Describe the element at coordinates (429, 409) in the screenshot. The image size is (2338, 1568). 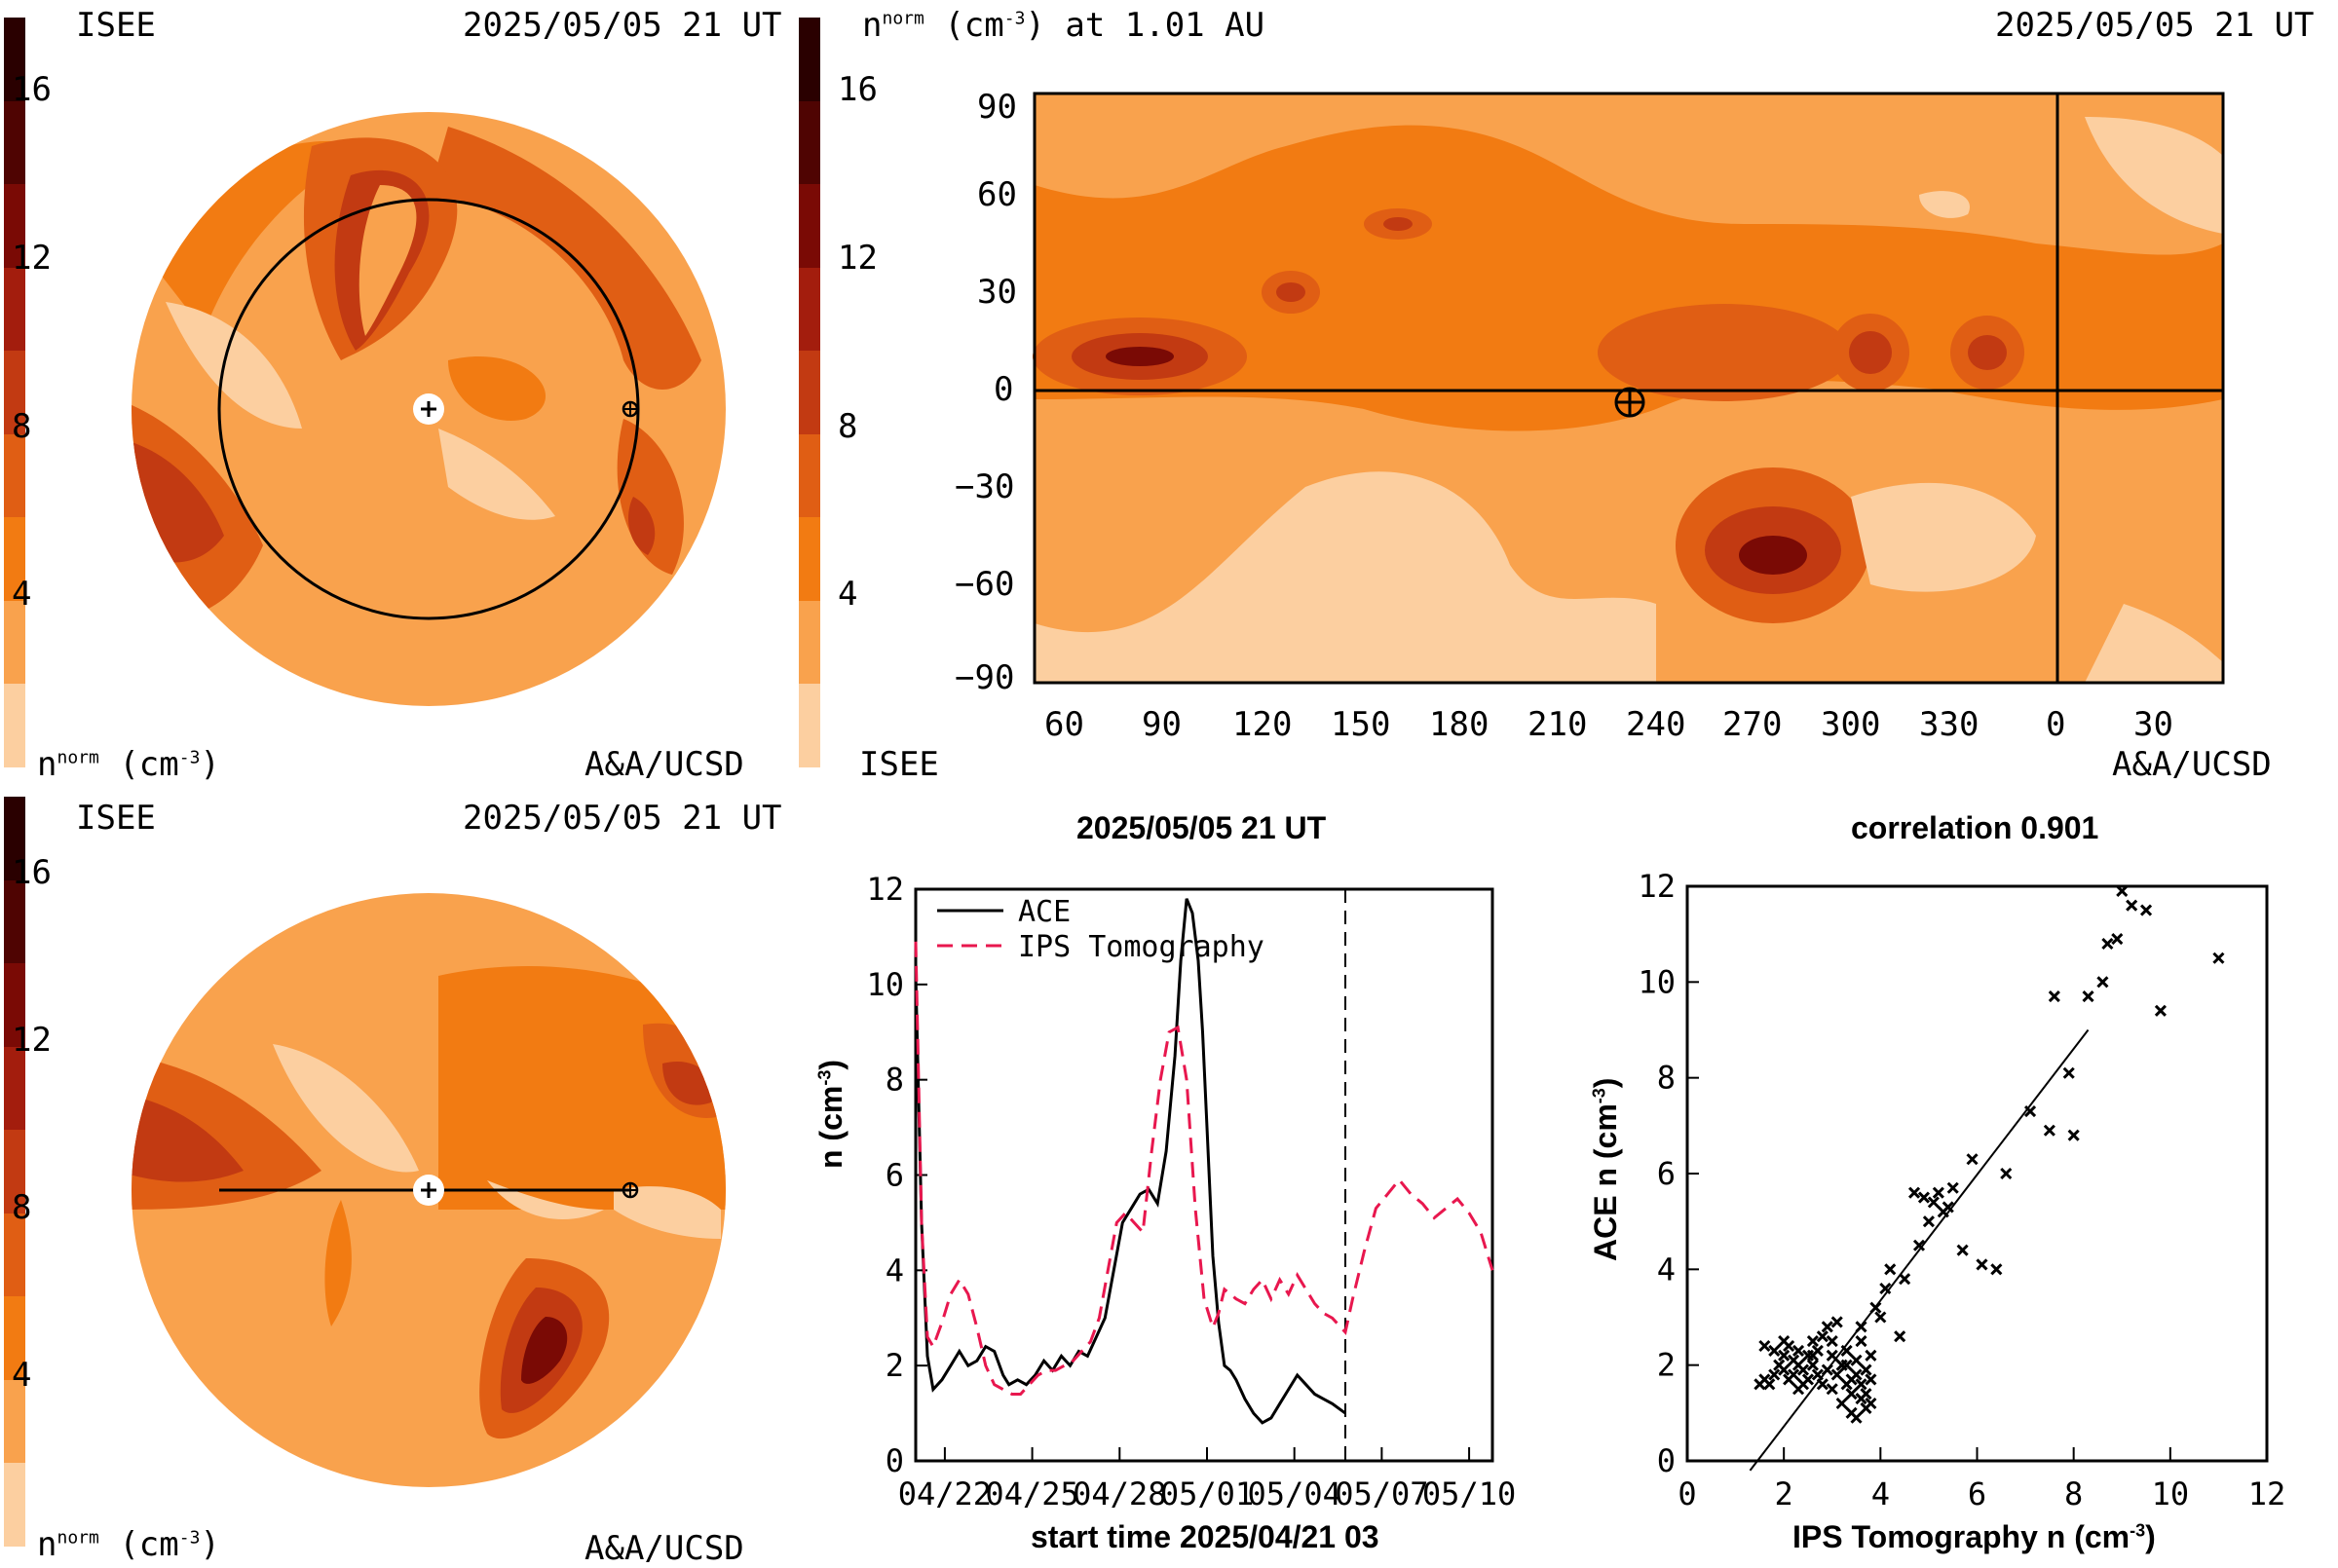
I see `panel-a-density-disk` at that location.